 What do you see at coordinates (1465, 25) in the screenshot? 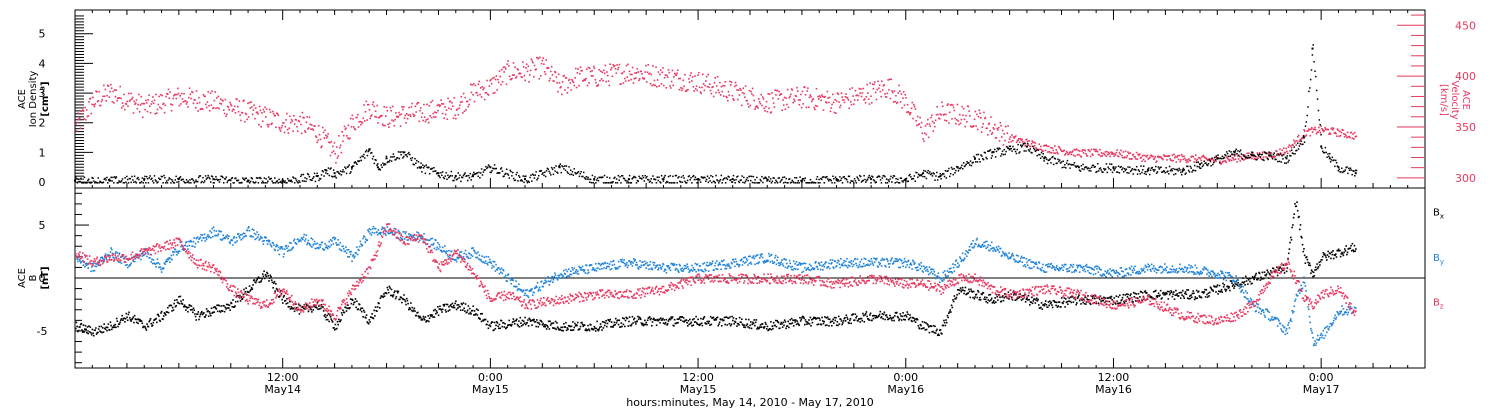
I see `velocity-y-tick-label: 450` at bounding box center [1465, 25].